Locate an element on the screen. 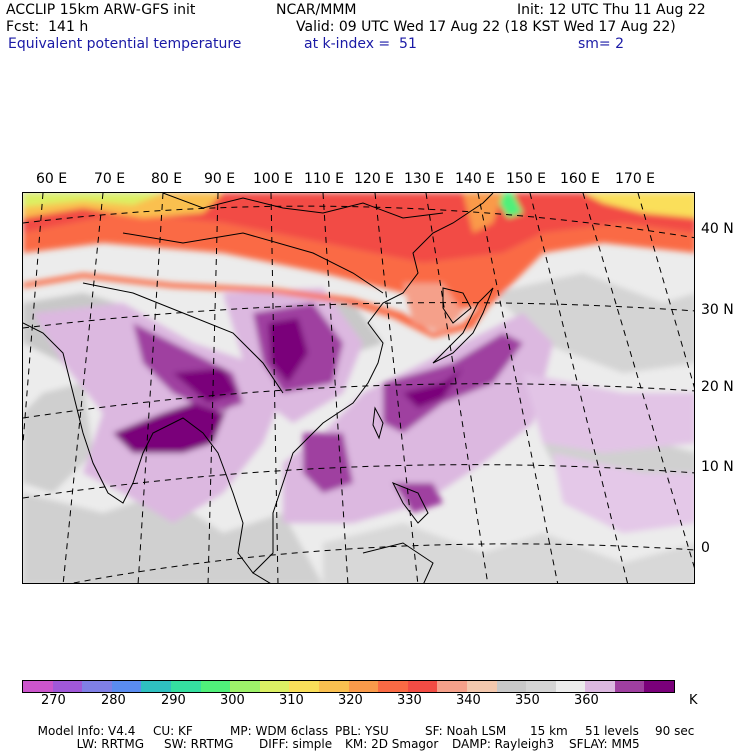 The height and width of the screenshot is (751, 740). colorbar-tick: 270 is located at coordinates (53, 700).